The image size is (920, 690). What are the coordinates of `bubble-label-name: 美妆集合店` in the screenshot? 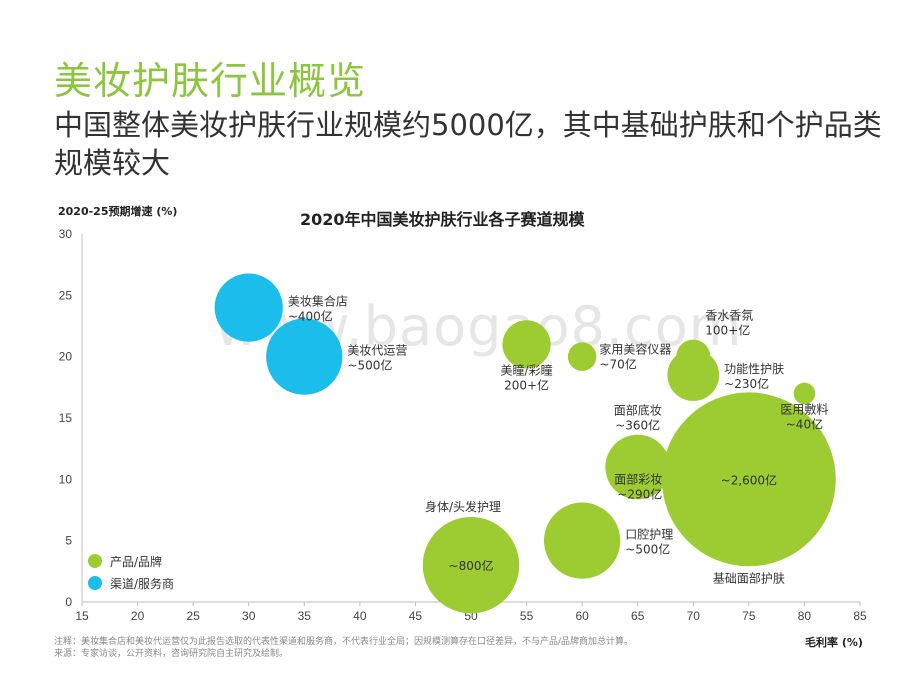 It's located at (318, 301).